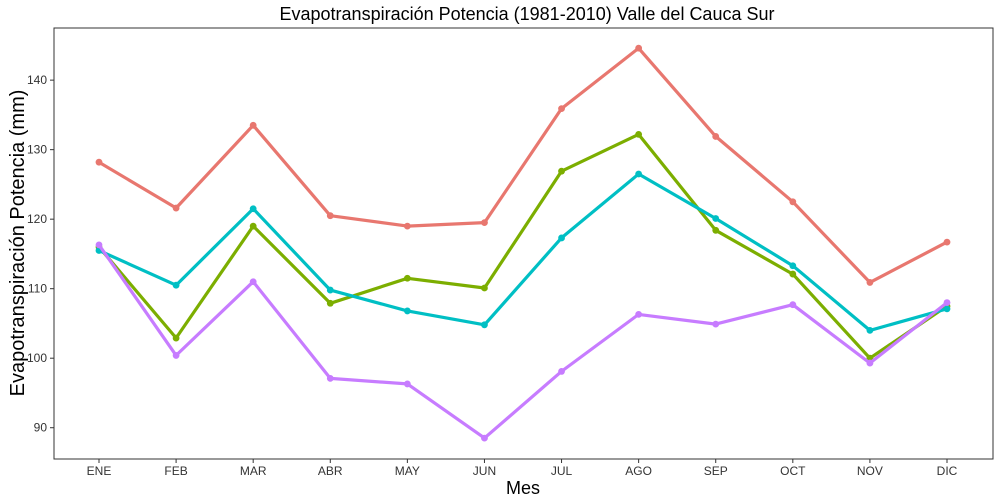 This screenshot has width=1000, height=500. Describe the element at coordinates (37, 358) in the screenshot. I see `y-tick-label: 100` at that location.